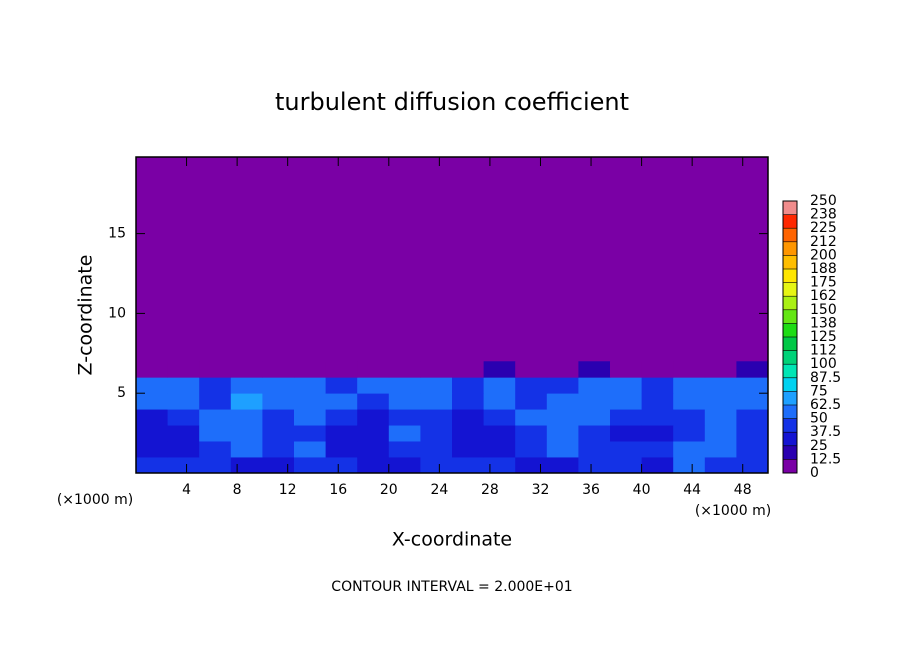  What do you see at coordinates (823, 283) in the screenshot?
I see `colorbar-label: 175` at bounding box center [823, 283].